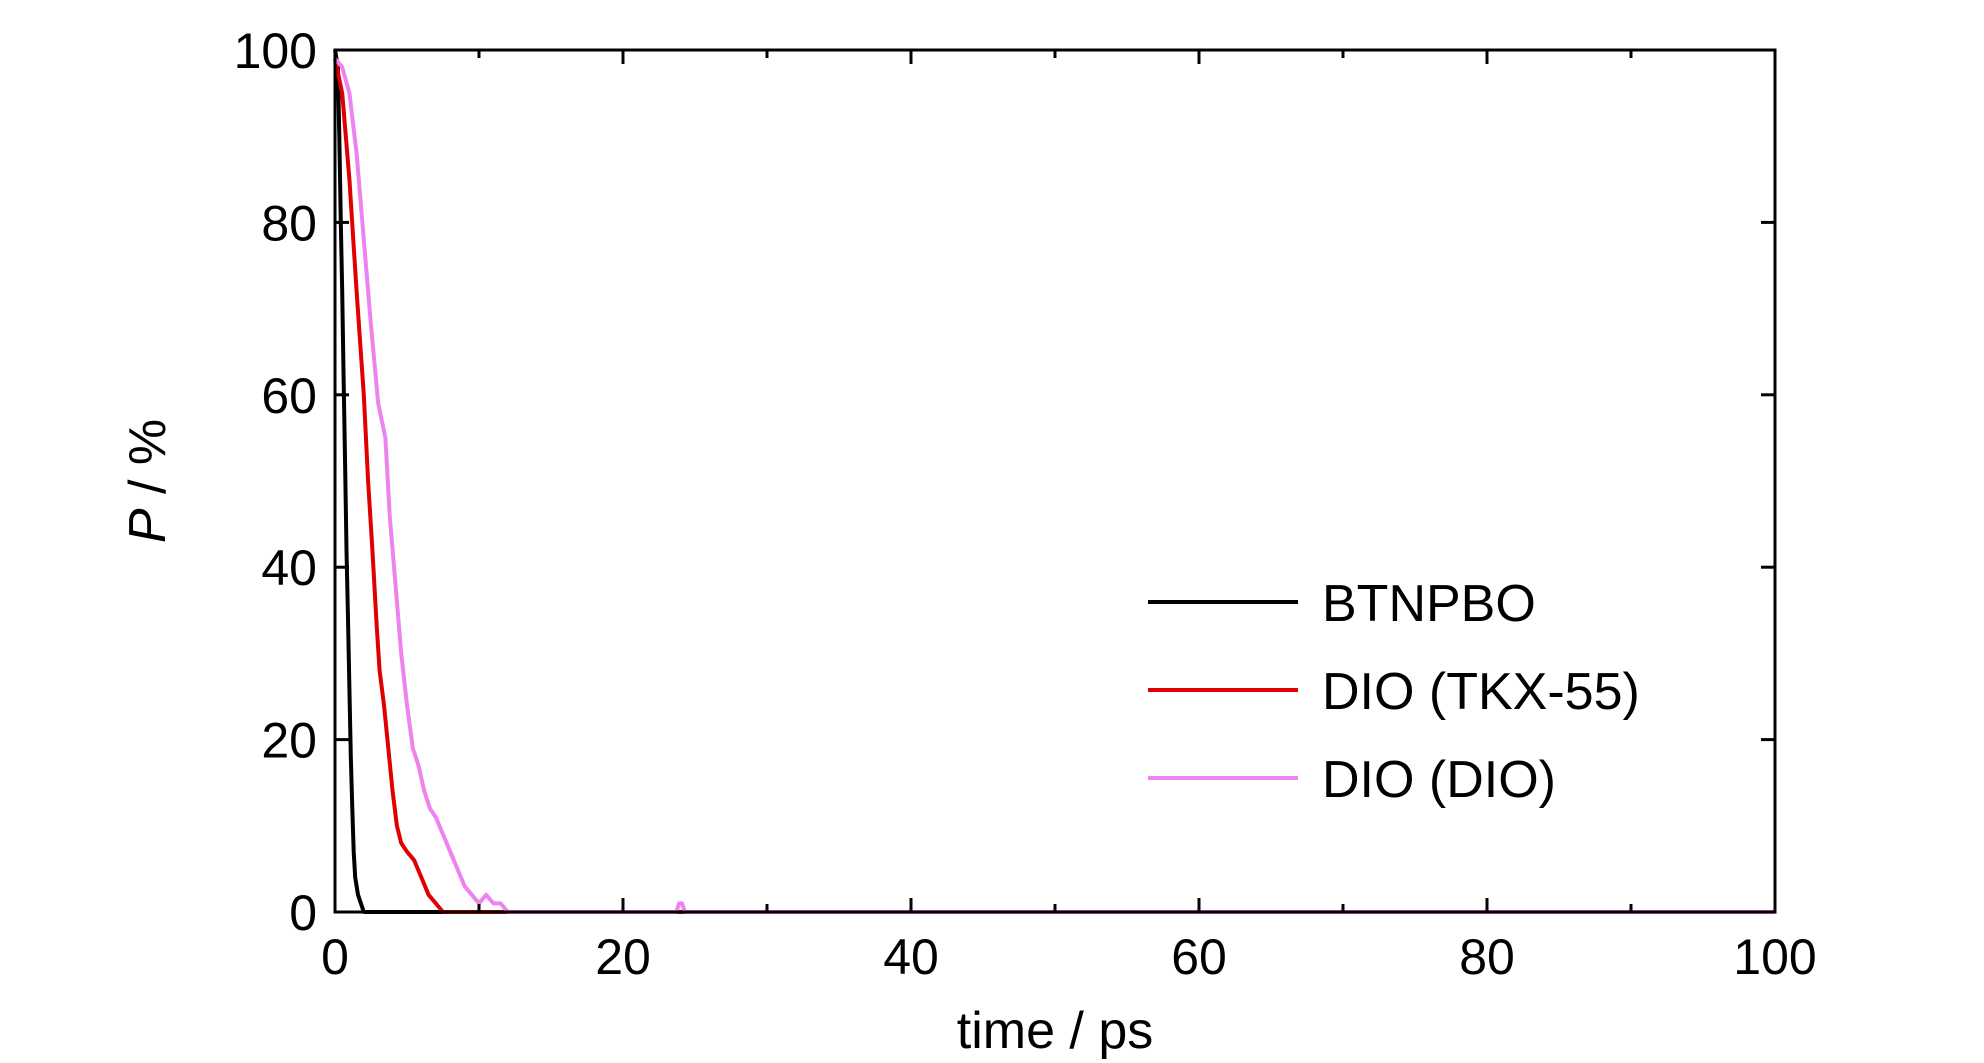 The height and width of the screenshot is (1063, 1984). I want to click on x-tick-label: 20, so click(623, 957).